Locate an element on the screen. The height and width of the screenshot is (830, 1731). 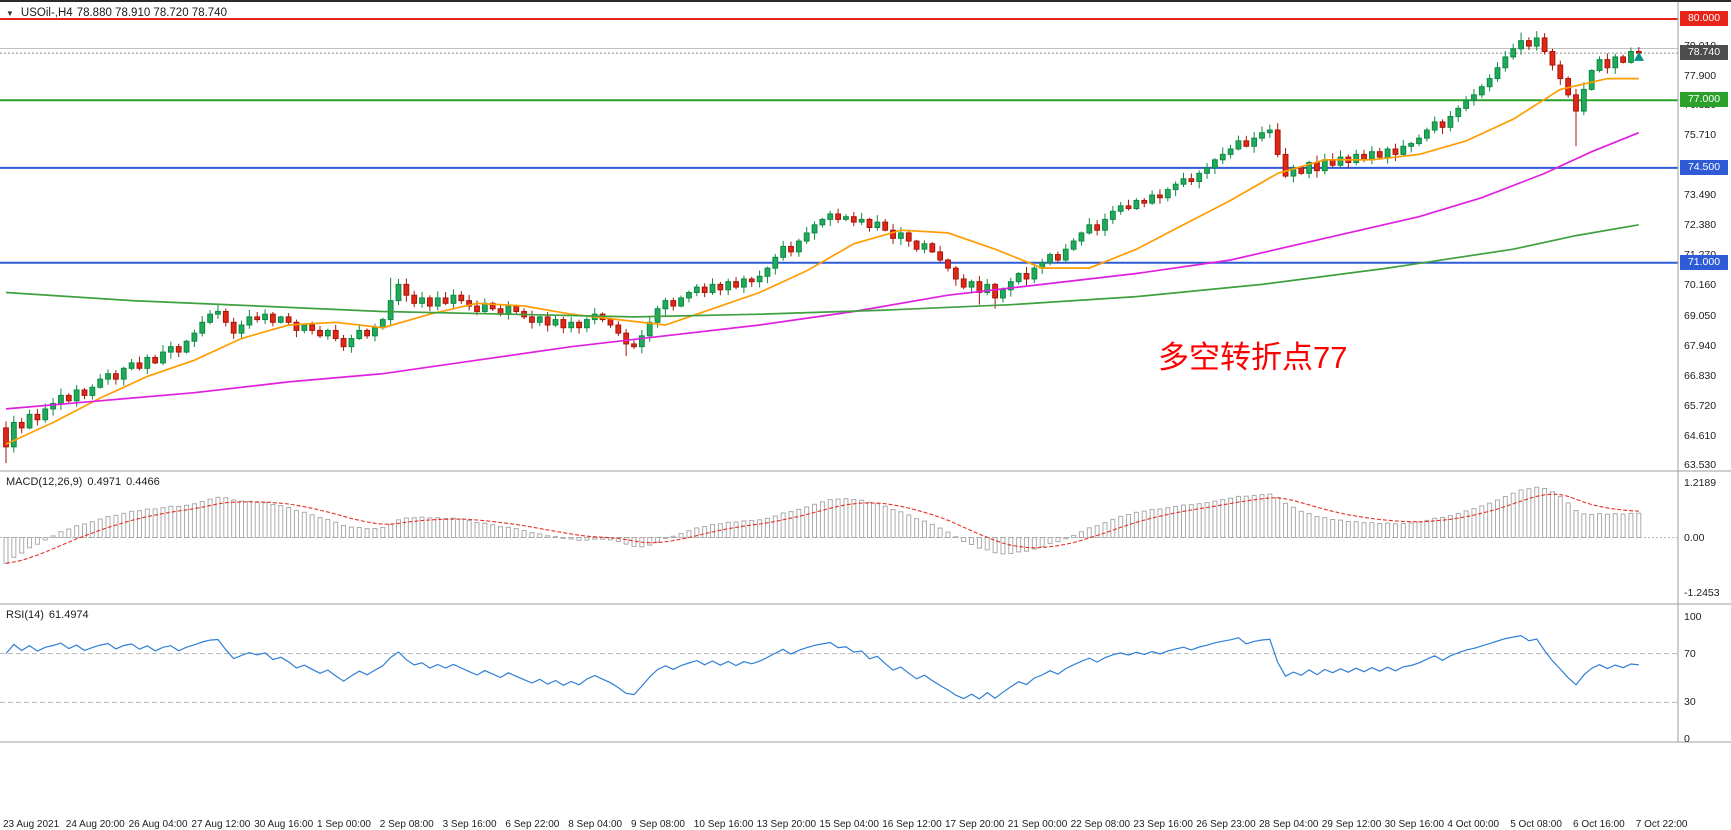
macd-indicator-label: MACD(12,26,9) 0.4971 0.4466 is located at coordinates (85, 482).